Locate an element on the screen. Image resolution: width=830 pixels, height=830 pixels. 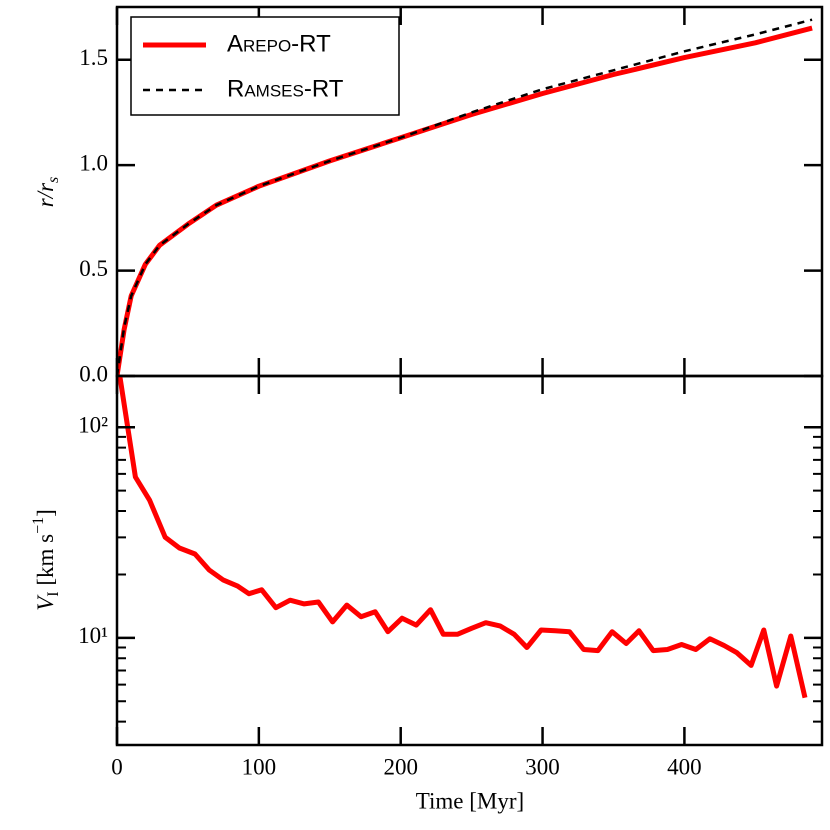
x-tick-label: 0 is located at coordinates (117, 766).